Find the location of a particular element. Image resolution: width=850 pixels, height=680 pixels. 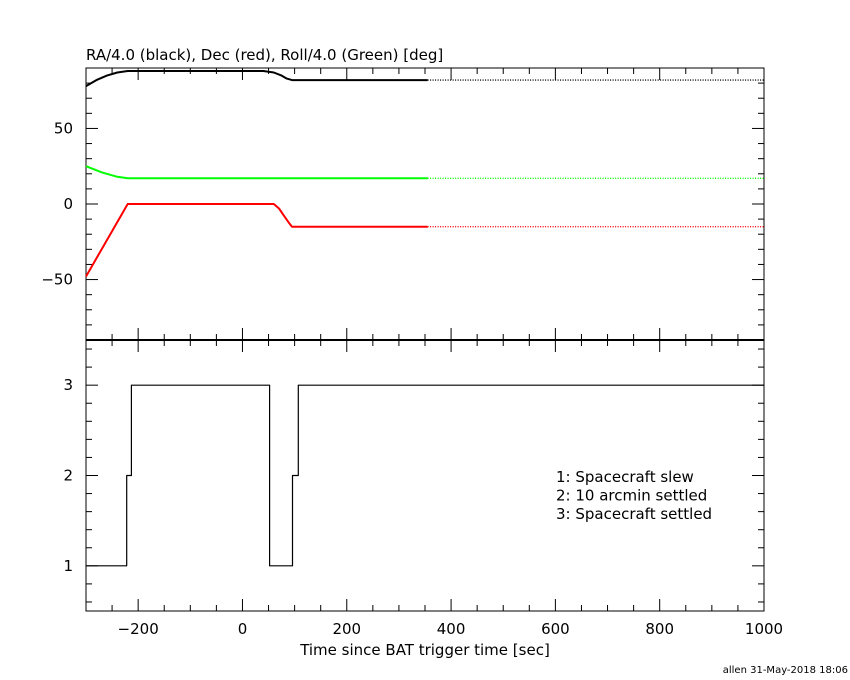

top-y-tick-label: −50 is located at coordinates (57, 280).